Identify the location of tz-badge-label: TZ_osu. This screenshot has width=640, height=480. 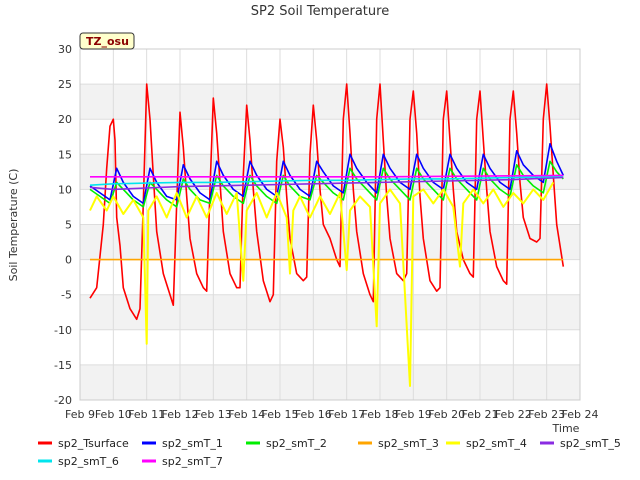
(107, 41).